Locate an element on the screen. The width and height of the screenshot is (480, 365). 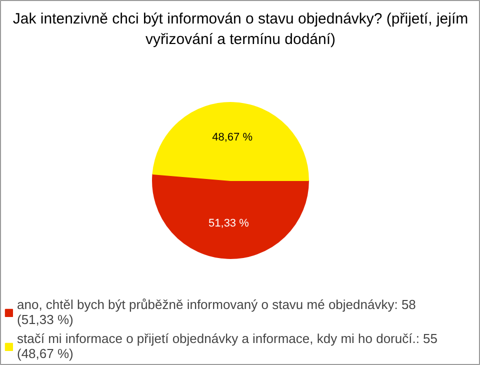
data-label: 48,67 % is located at coordinates (232, 138).